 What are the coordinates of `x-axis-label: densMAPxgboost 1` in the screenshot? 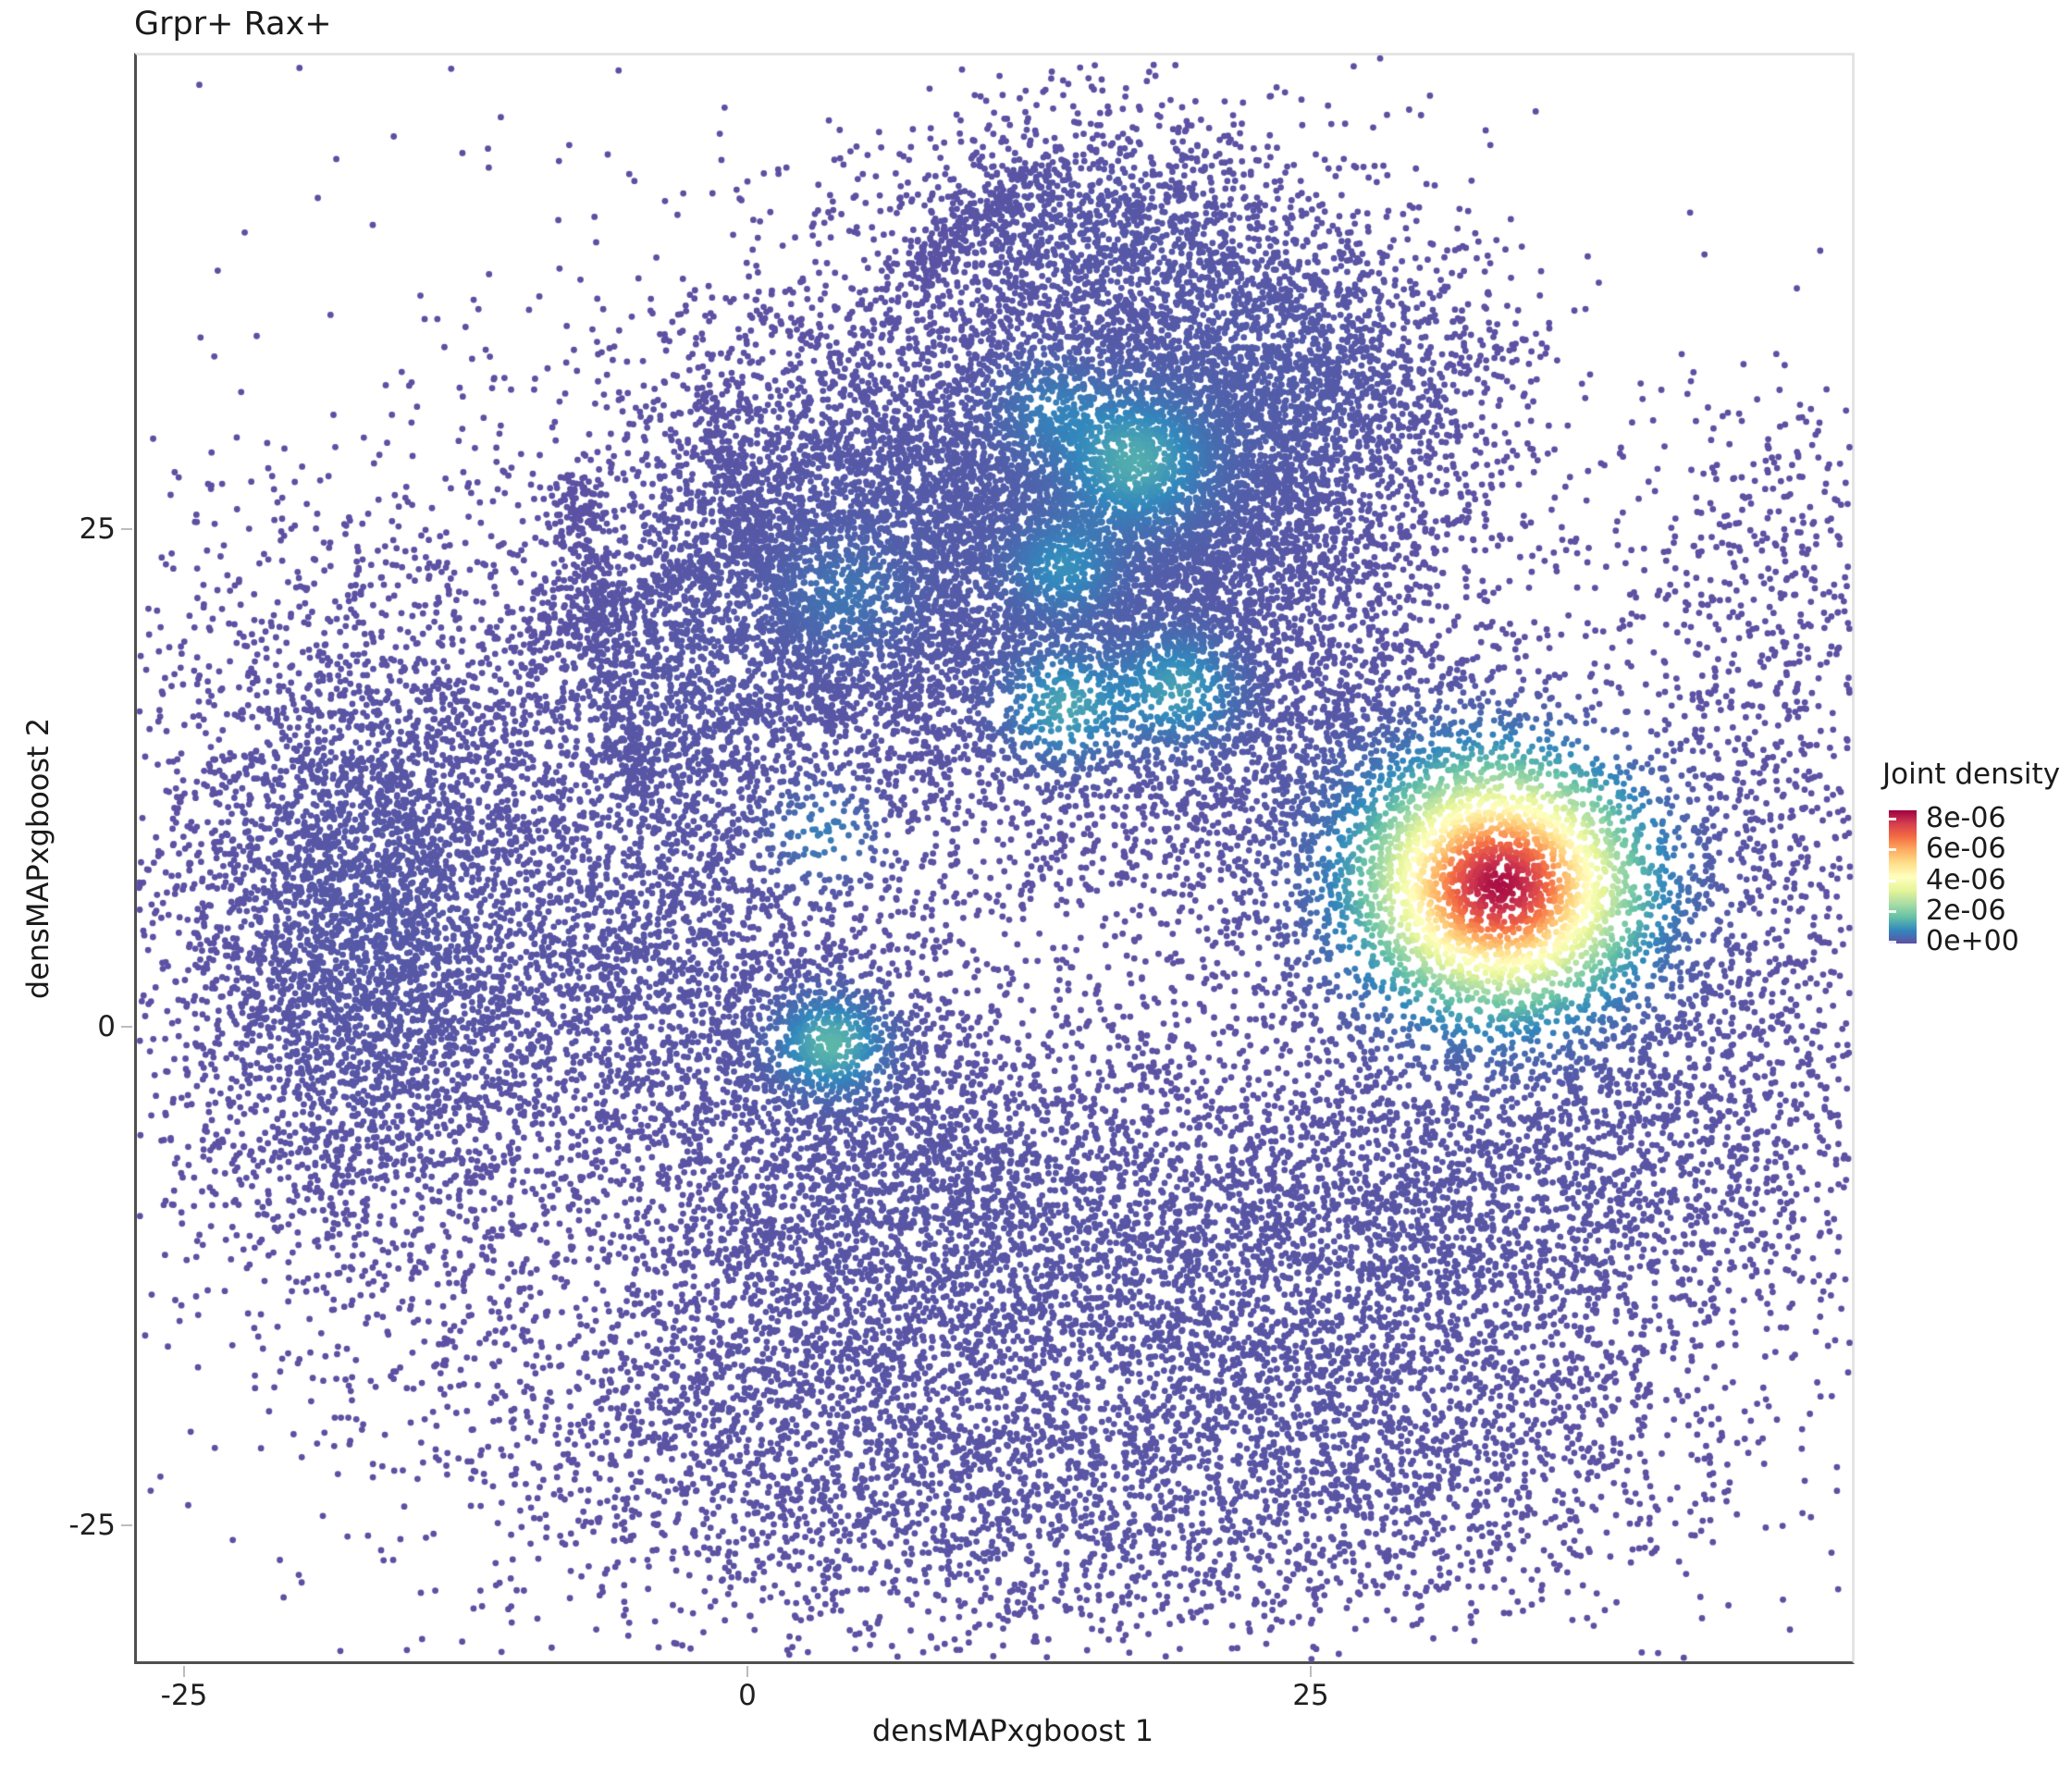 It's located at (1012, 1730).